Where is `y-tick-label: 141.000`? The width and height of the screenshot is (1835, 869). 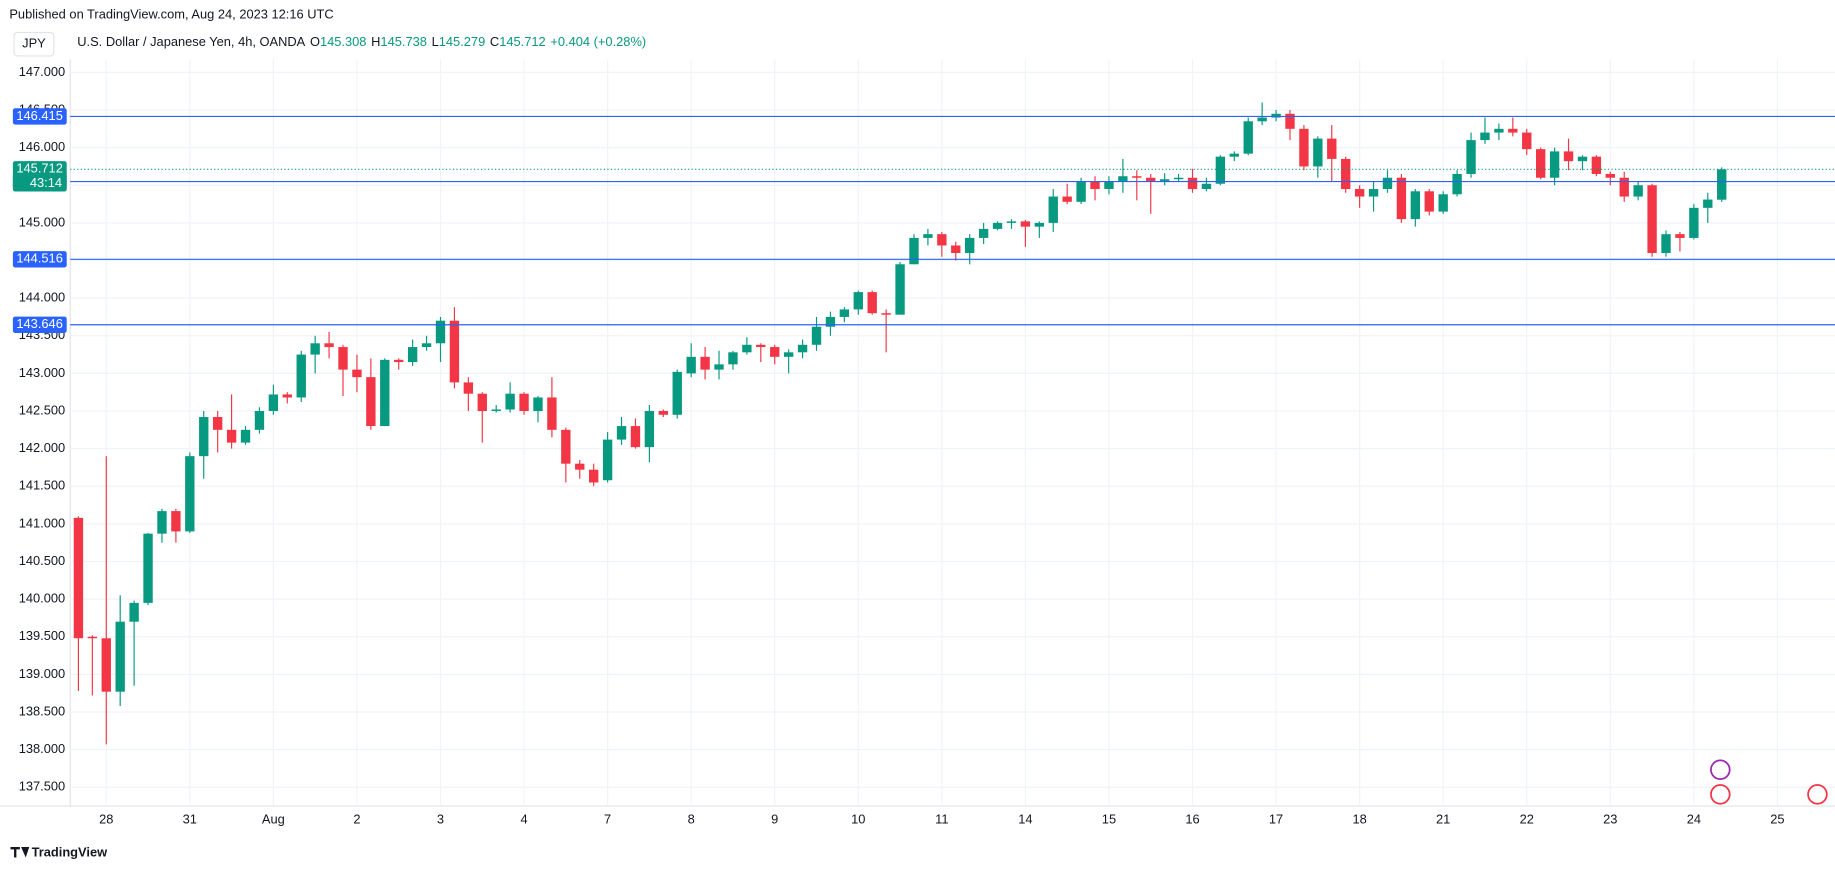
y-tick-label: 141.000 is located at coordinates (42, 522).